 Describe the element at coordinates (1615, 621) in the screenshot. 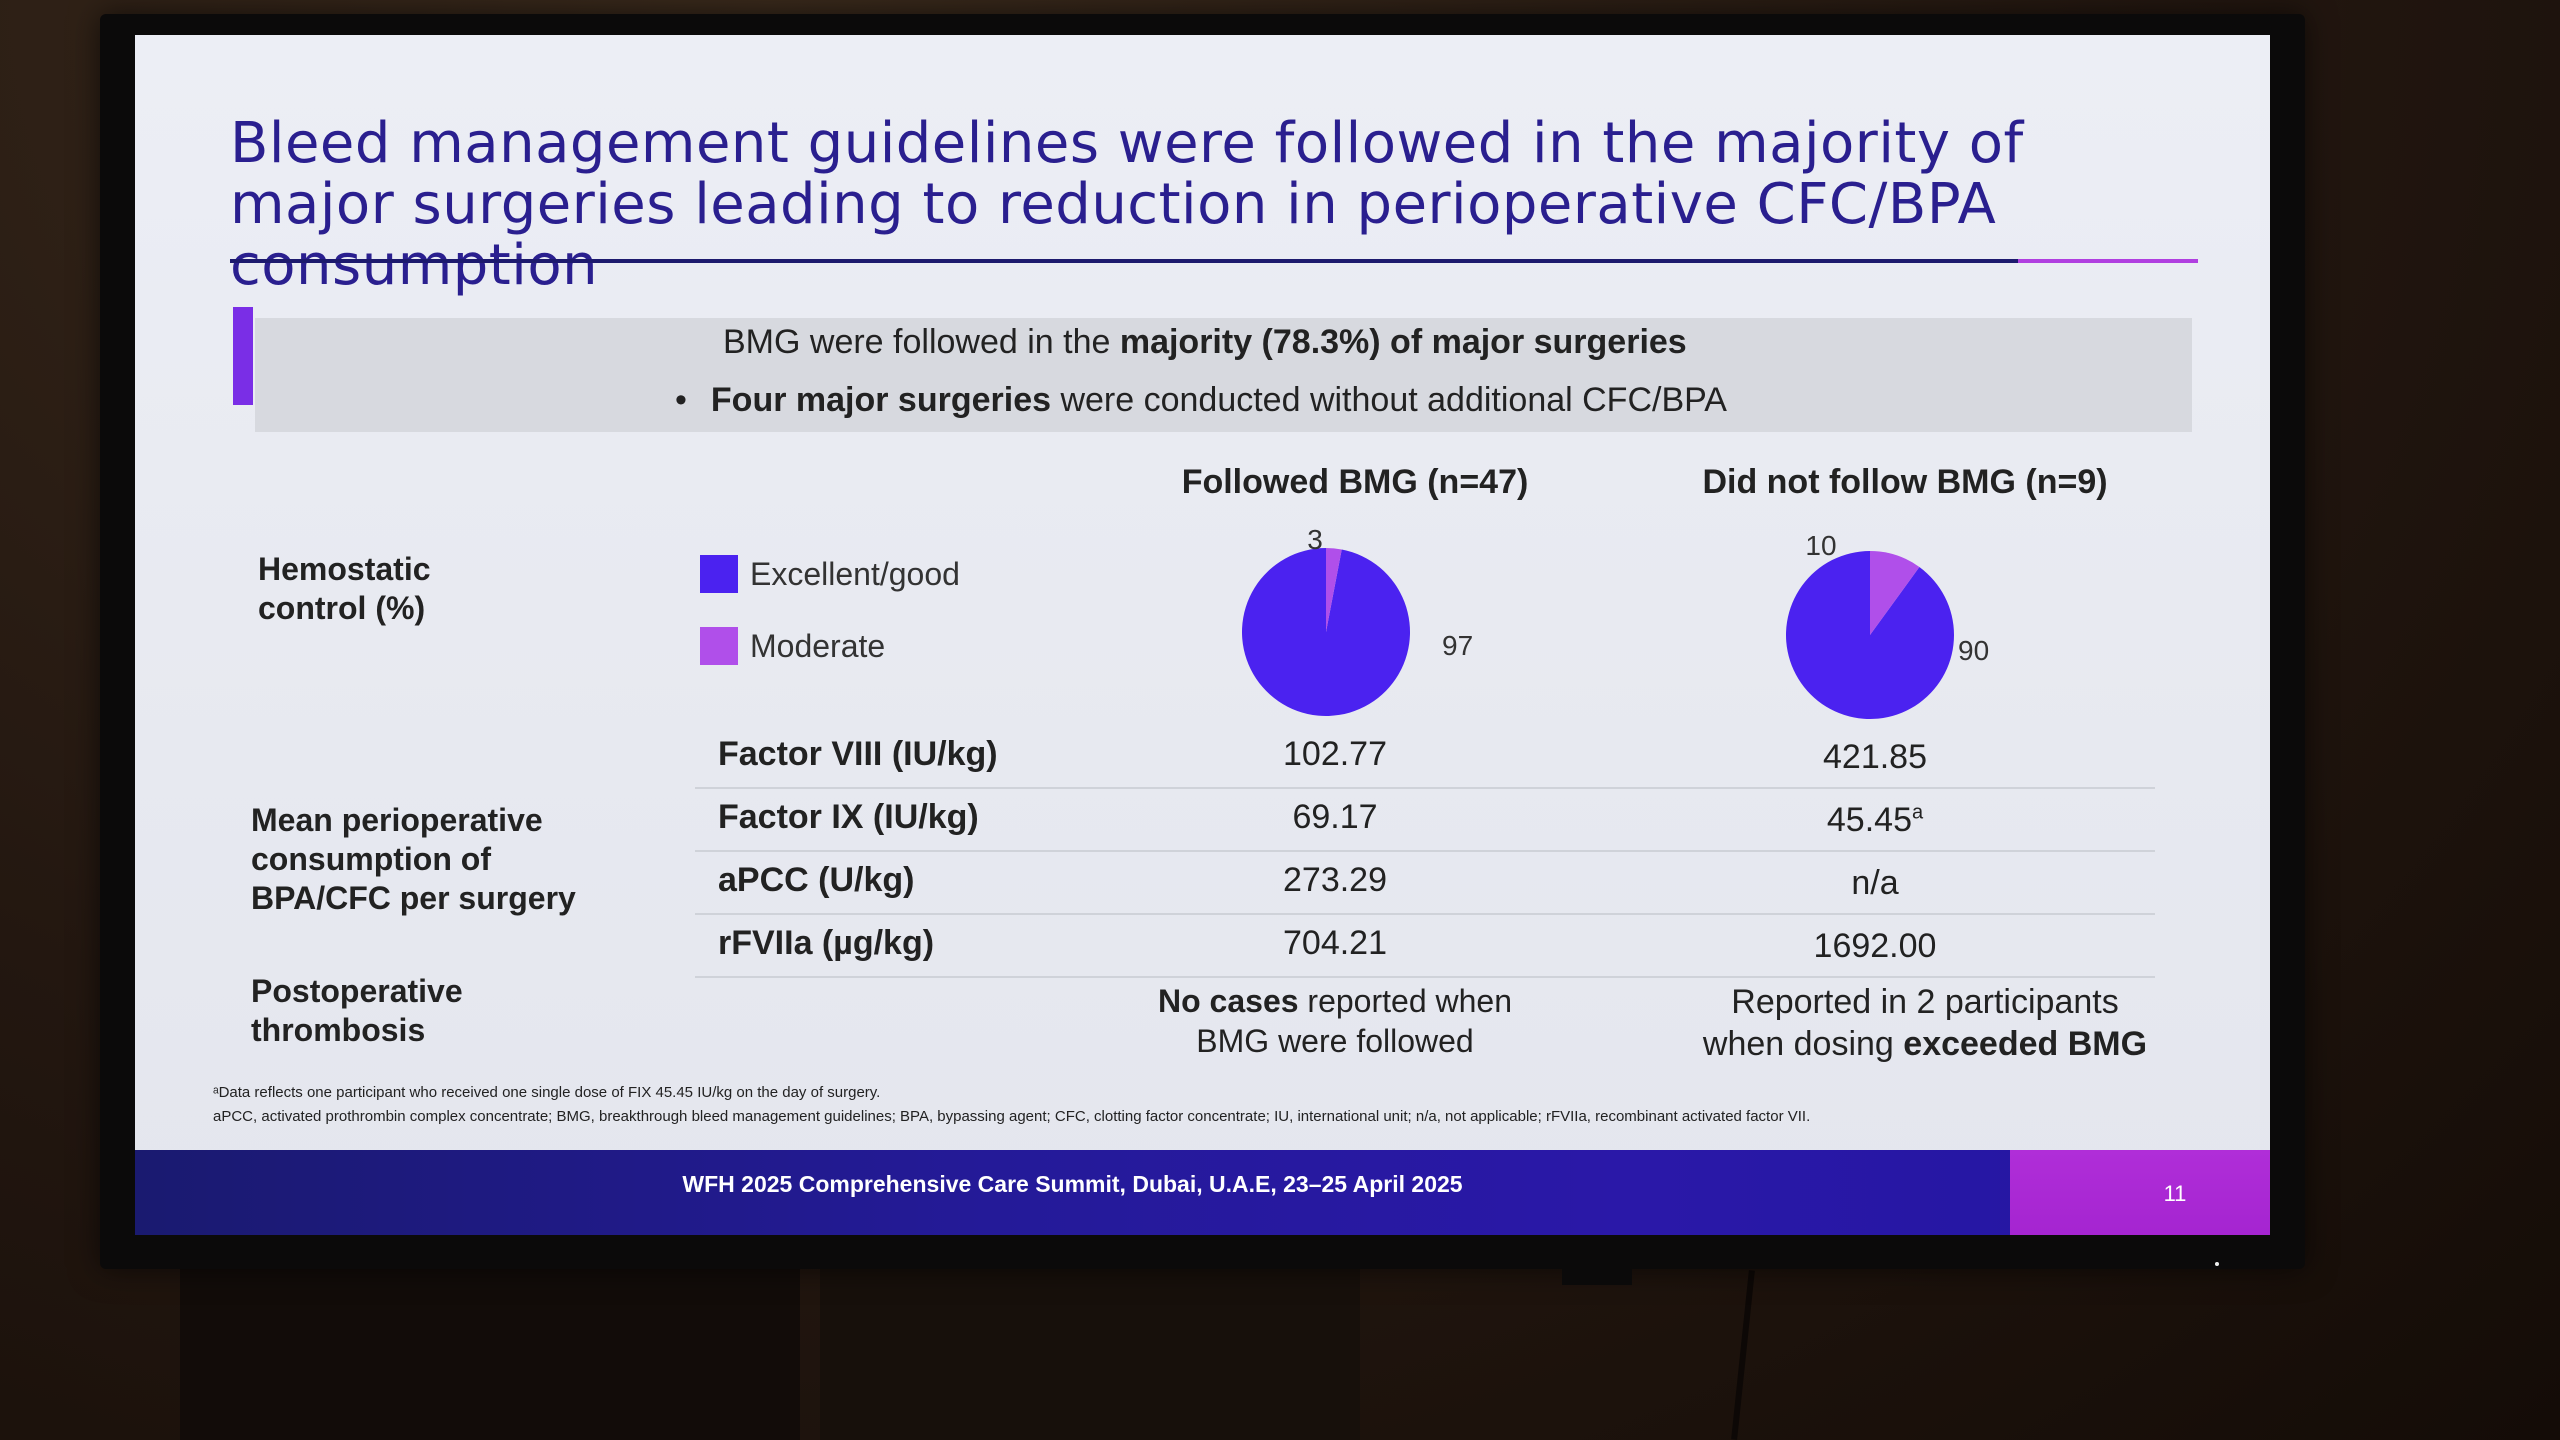

I see `hemostatic-pie-charts: 97 3 90 10` at that location.